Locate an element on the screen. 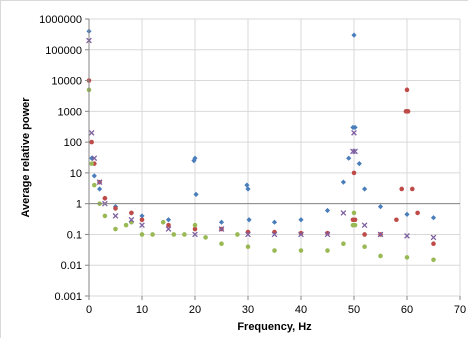  x-tick-label: 30 is located at coordinates (248, 310).